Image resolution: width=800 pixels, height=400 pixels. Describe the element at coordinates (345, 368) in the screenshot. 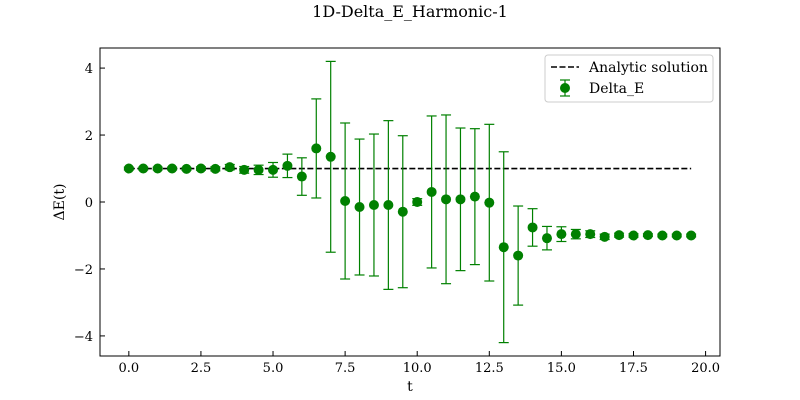

I see `x-tick-label: 7.5` at that location.